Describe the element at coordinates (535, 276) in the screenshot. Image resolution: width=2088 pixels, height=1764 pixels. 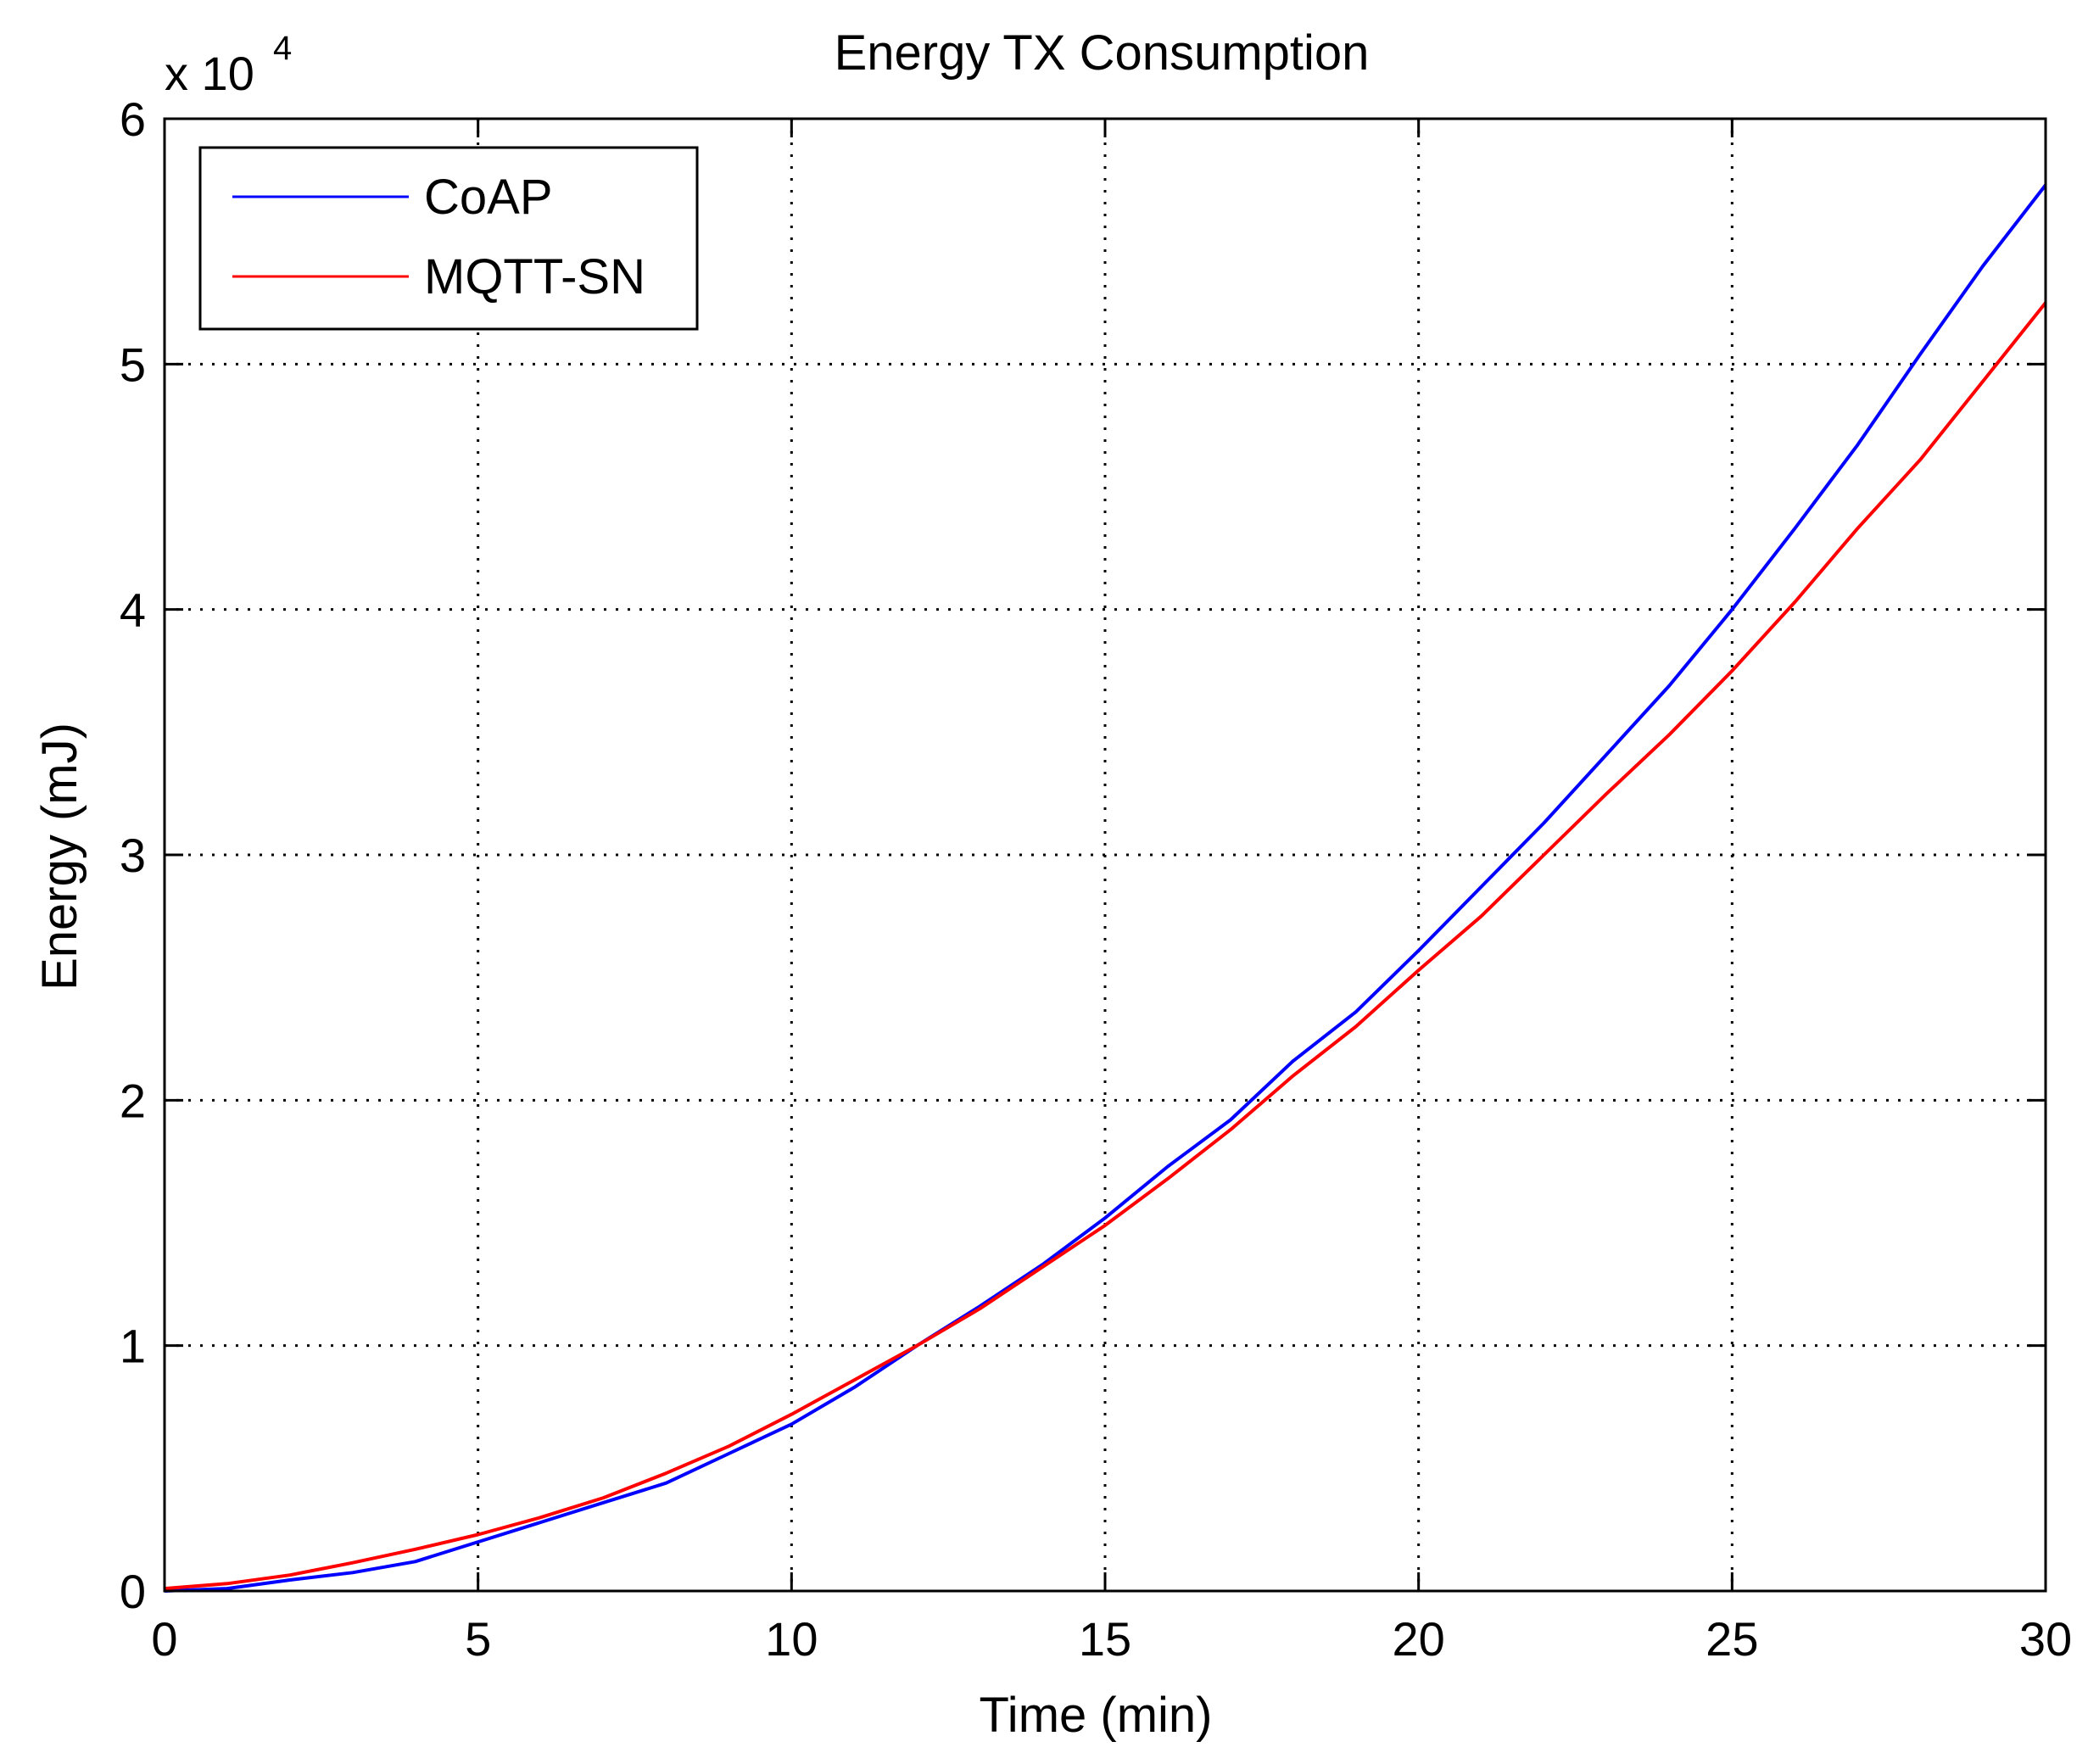
I see `legend-entry-mqtt-sn: MQTT-SN` at that location.